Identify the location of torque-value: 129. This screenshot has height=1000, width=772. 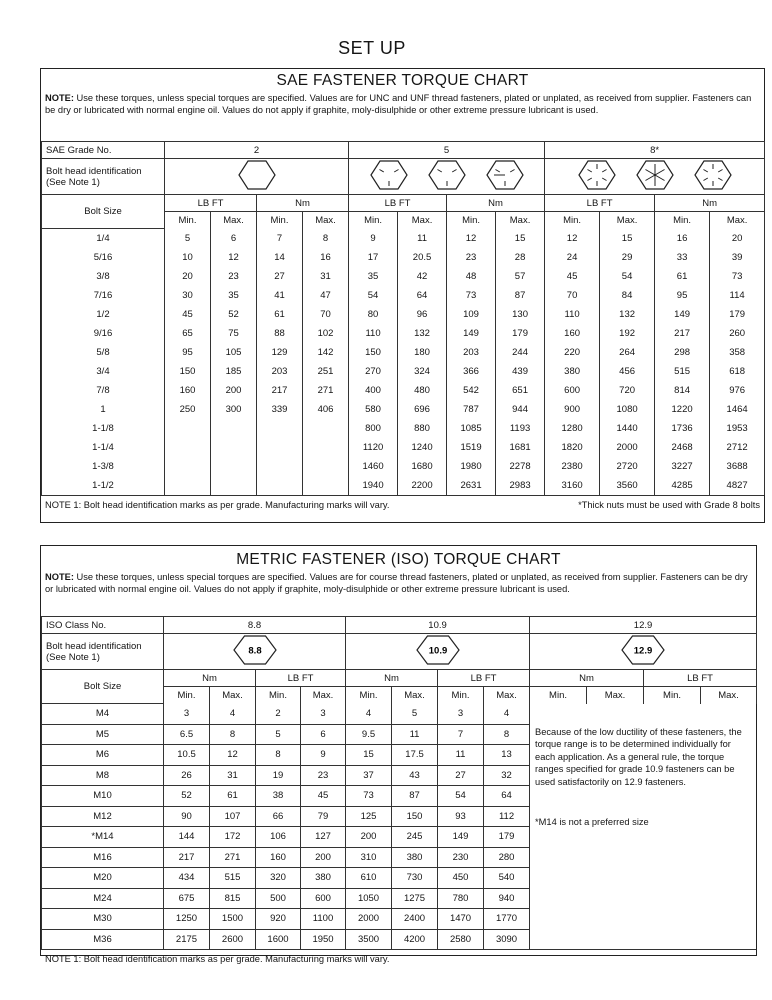
(279, 352).